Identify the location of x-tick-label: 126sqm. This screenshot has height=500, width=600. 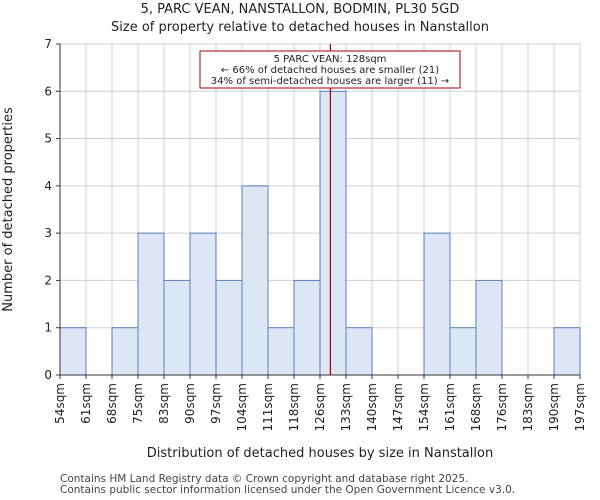
(320, 407).